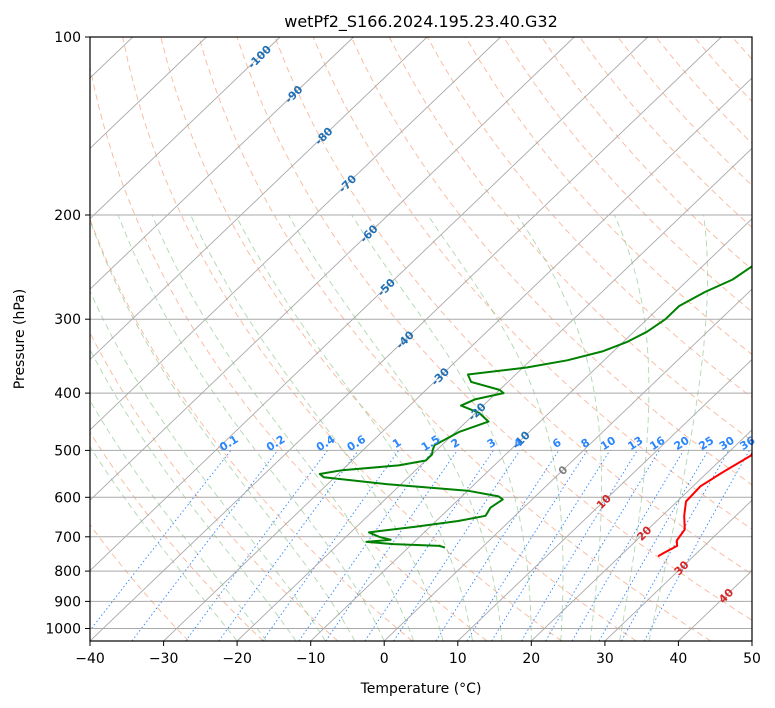 Image resolution: width=775 pixels, height=708 pixels. What do you see at coordinates (67, 334) in the screenshot?
I see `y-axis-ticks: 100 200 300 400 500 600 700 800 900 1000` at bounding box center [67, 334].